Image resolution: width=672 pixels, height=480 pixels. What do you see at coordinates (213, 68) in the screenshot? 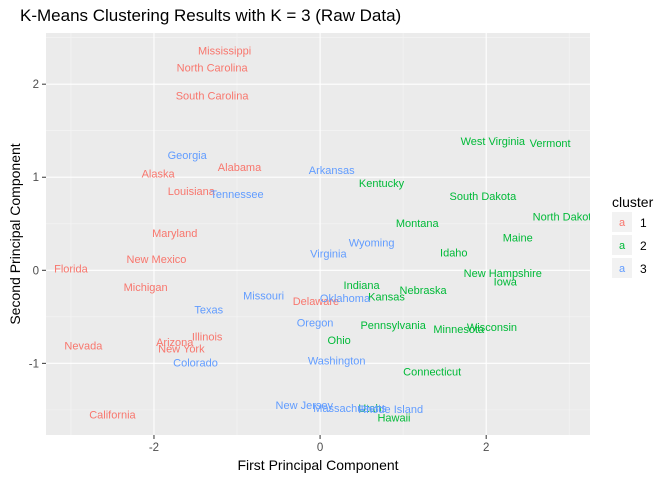
I see `point-label: North Carolina` at bounding box center [213, 68].